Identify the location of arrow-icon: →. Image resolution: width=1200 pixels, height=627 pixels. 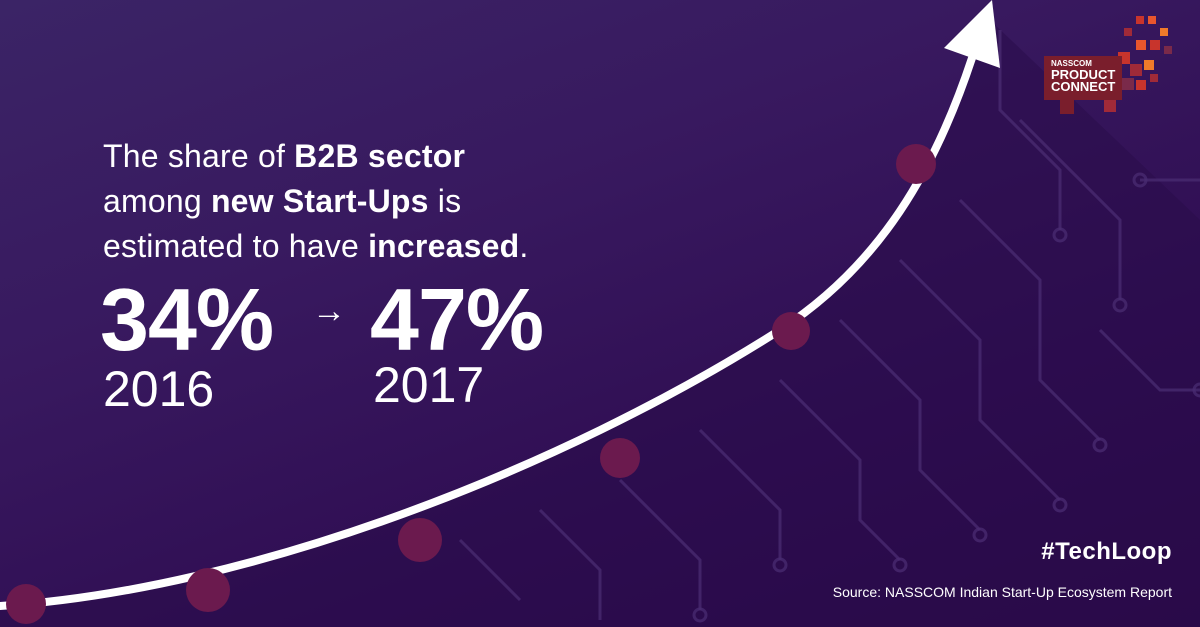
(329, 311).